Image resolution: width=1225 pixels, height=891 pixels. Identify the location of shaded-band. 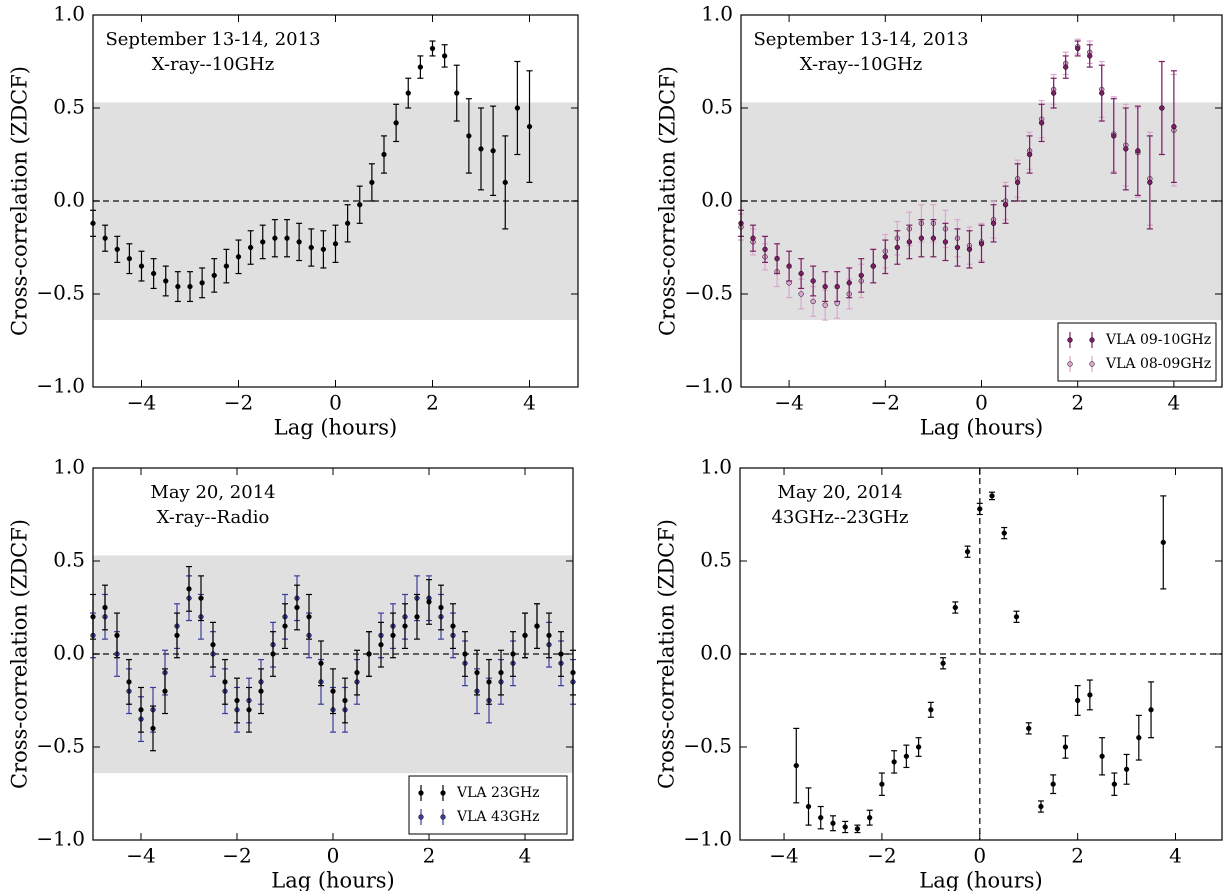
(335, 211).